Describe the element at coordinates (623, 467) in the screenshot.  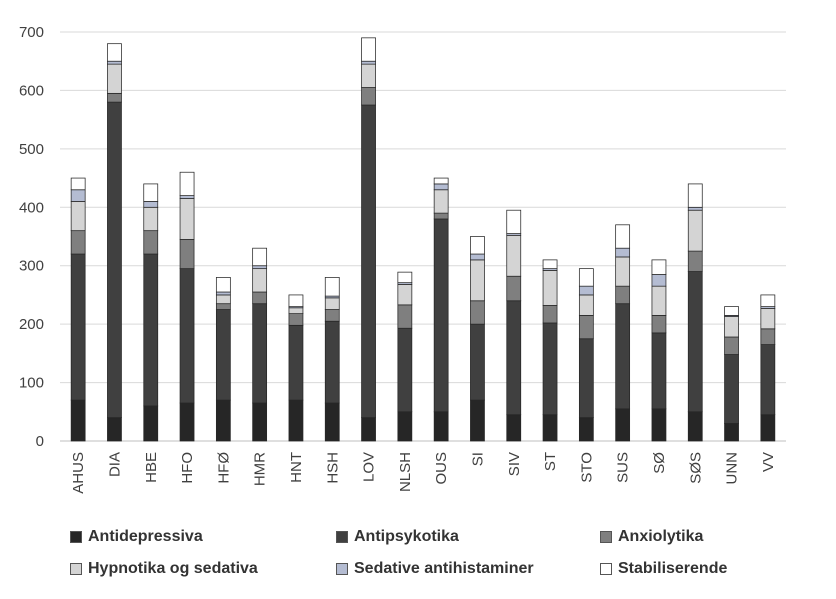
I see `x-tick-label: SUS` at that location.